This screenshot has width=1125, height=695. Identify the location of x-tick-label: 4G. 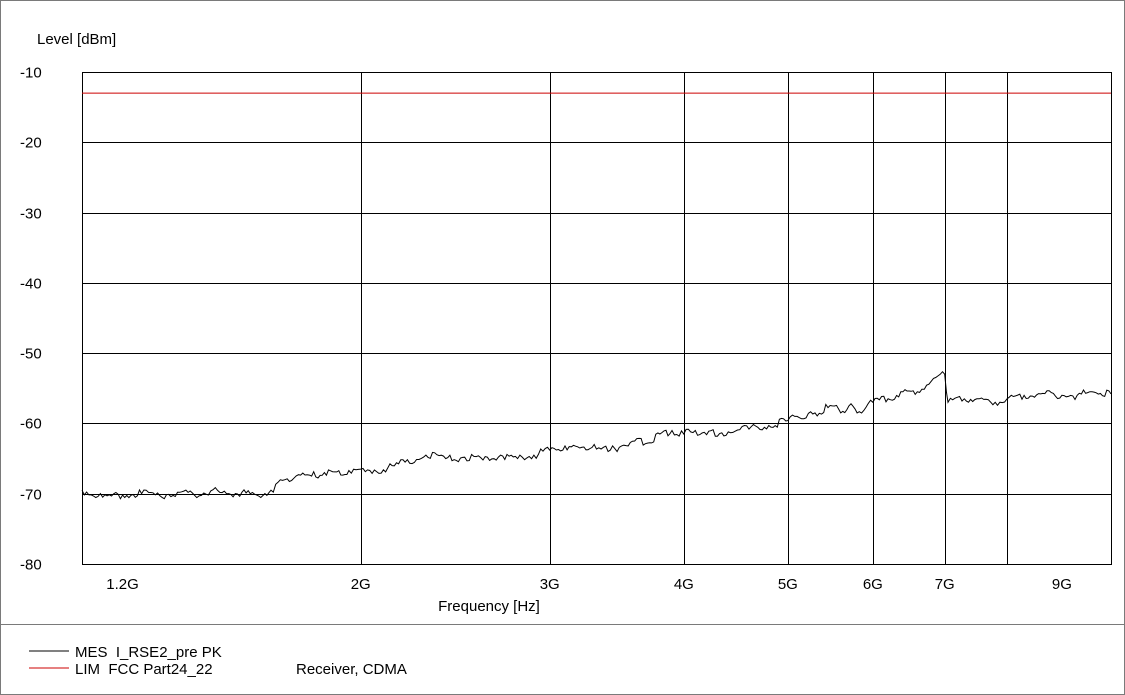
(684, 584).